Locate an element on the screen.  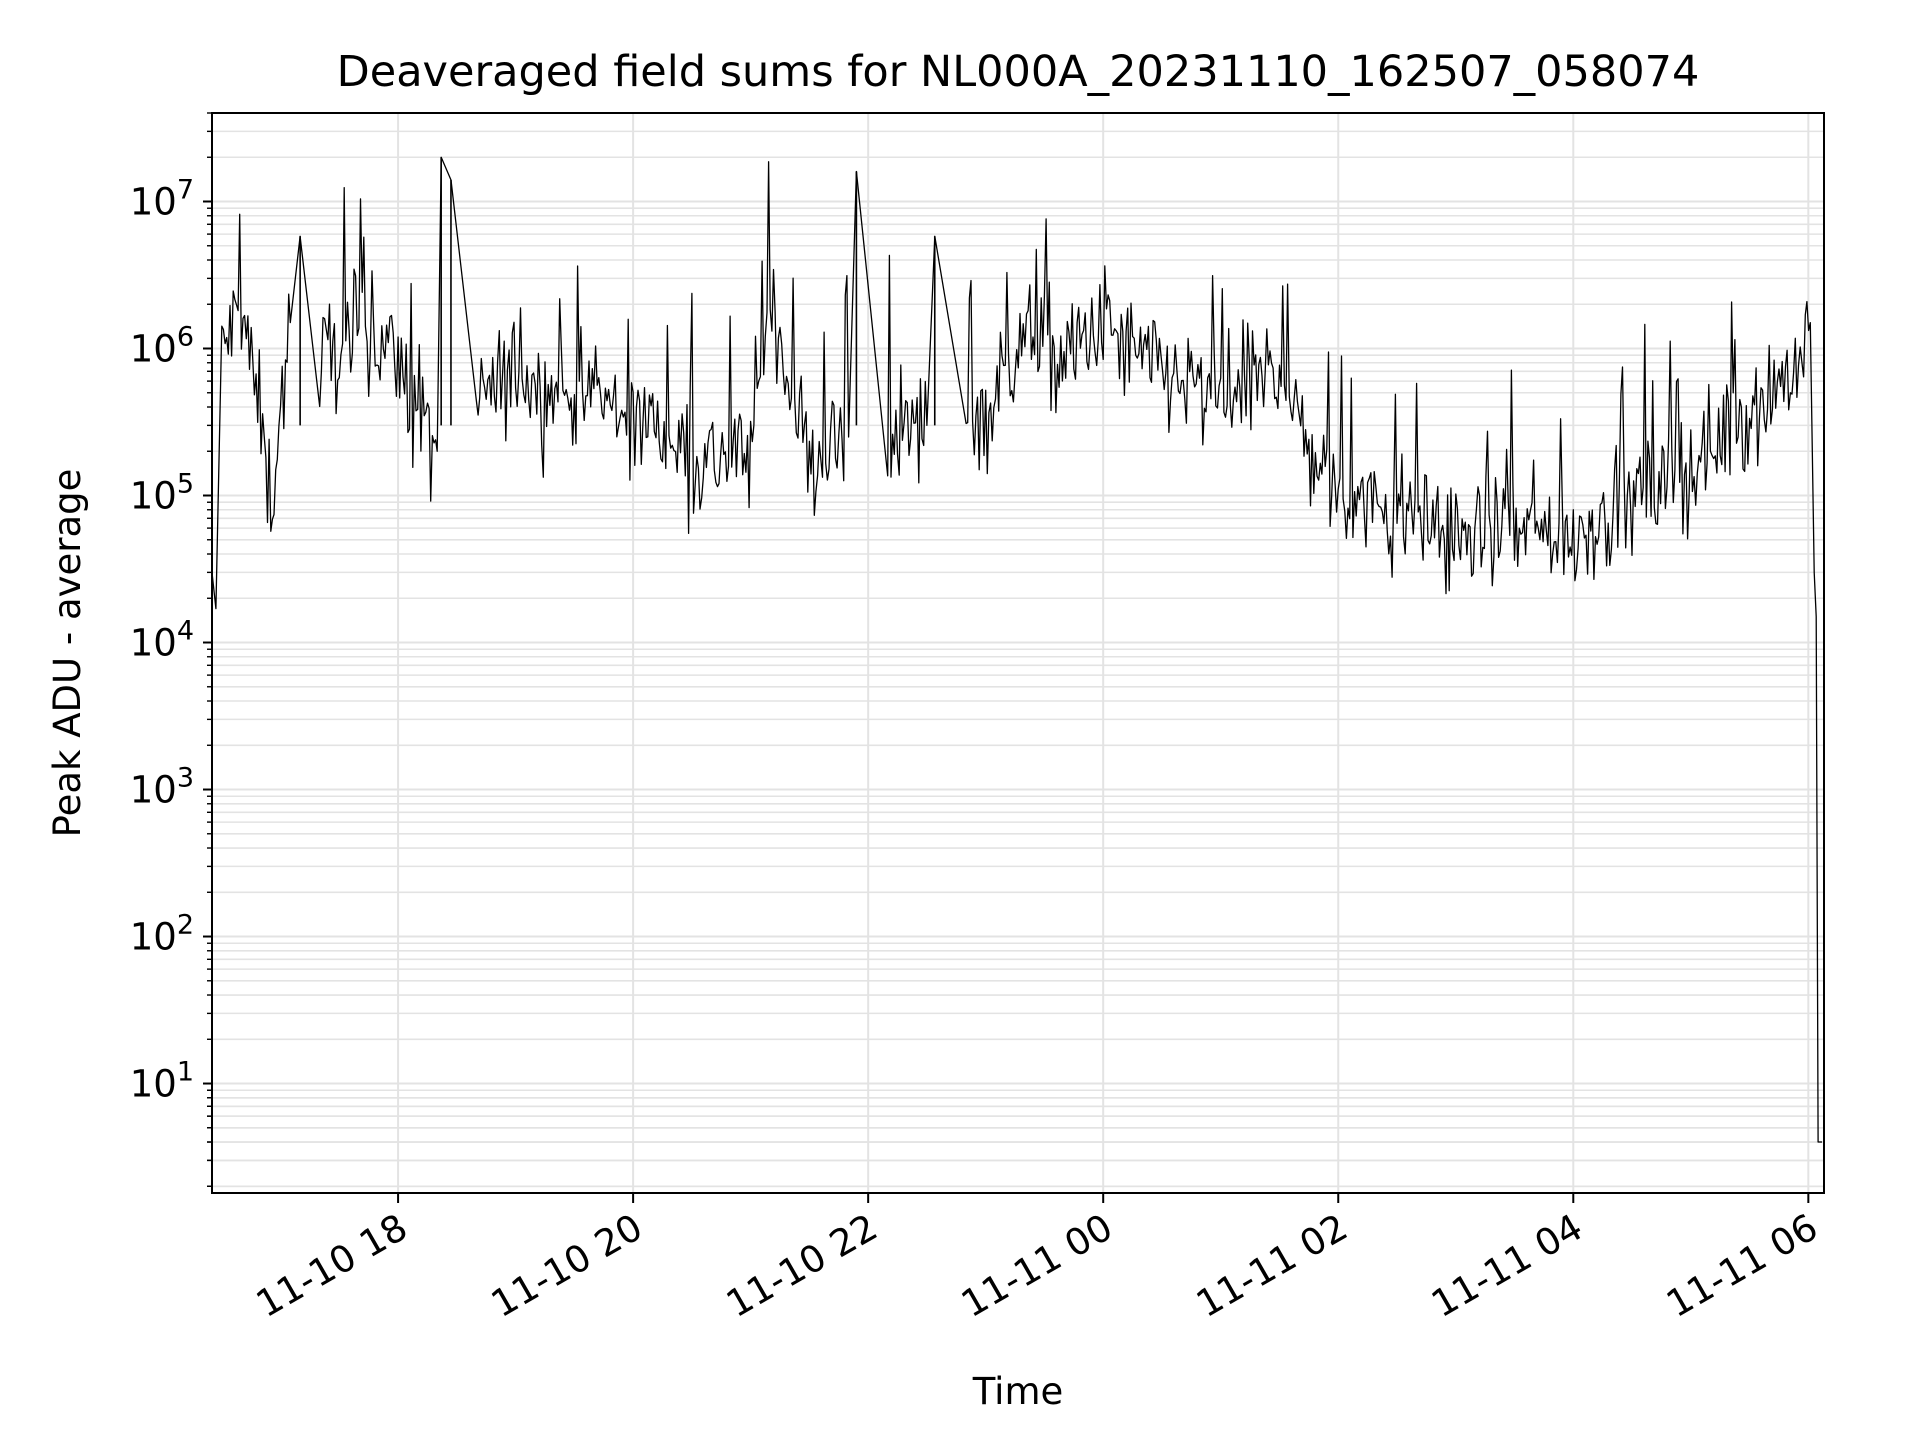
y-axis-ticks: 10¹ 10² 10³ 10⁴ 10⁵ 10⁶ 10⁷ is located at coordinates (171, 649).